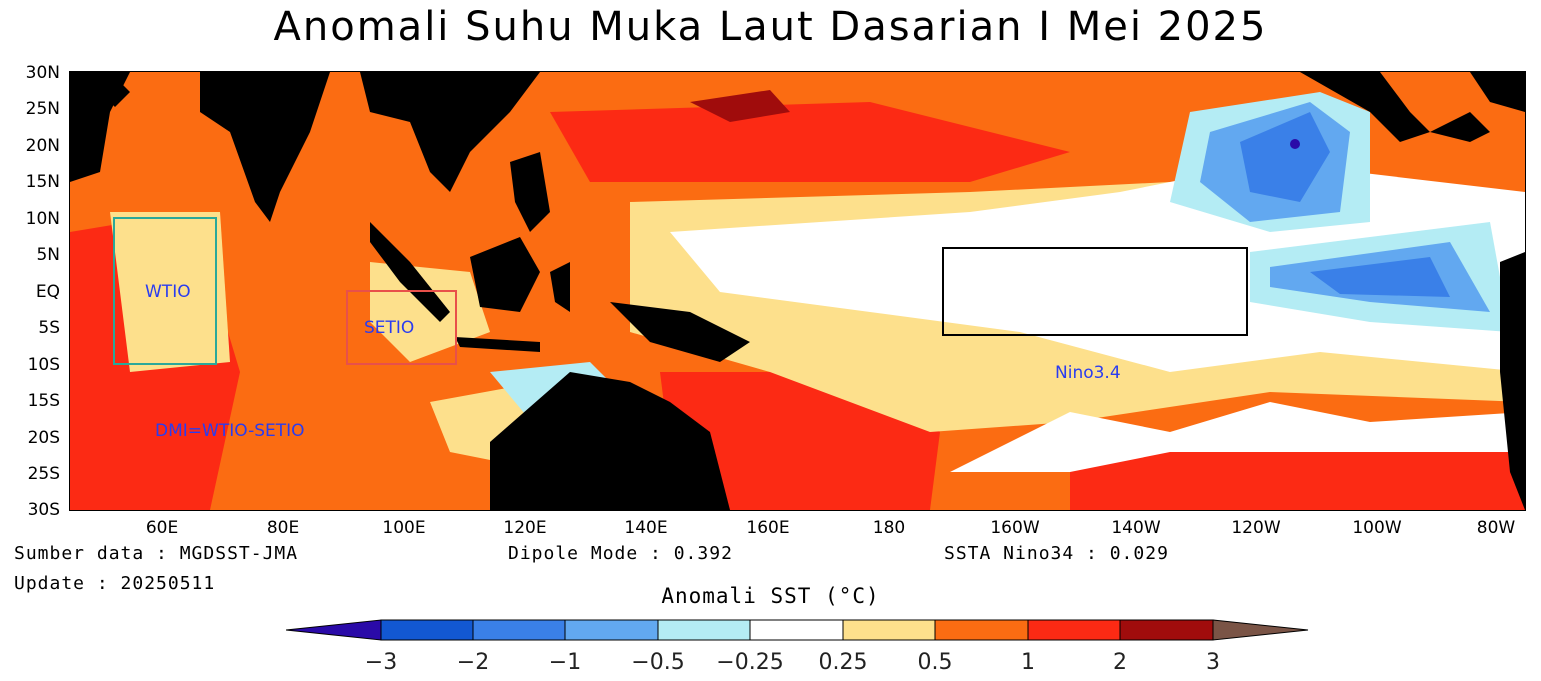 This screenshot has height=681, width=1541. I want to click on data-source-text: Sumber data : MGDSST-JMA, so click(156, 553).